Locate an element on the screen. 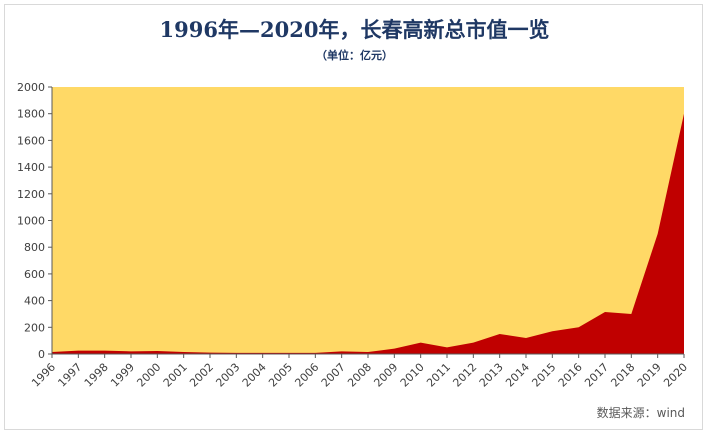  y-tick-label: 1000 is located at coordinates (31, 221).